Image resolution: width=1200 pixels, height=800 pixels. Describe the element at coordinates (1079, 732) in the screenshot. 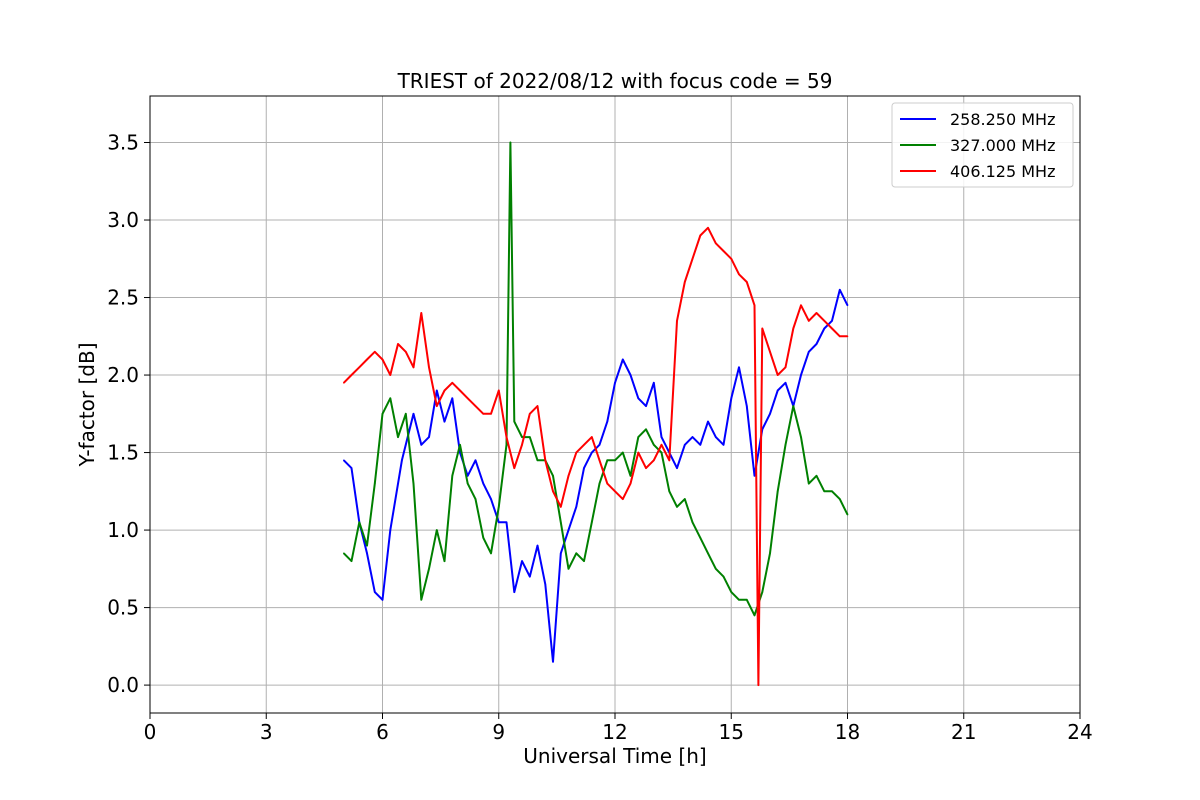

I see `x-tick-label: 24` at that location.